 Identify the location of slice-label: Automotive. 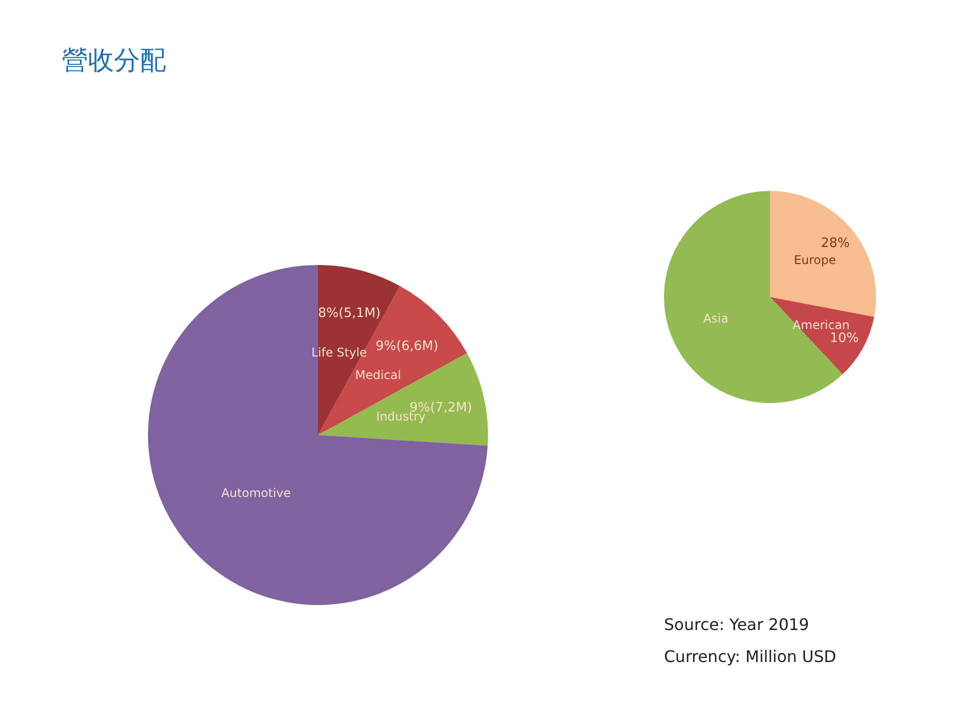
(256, 493).